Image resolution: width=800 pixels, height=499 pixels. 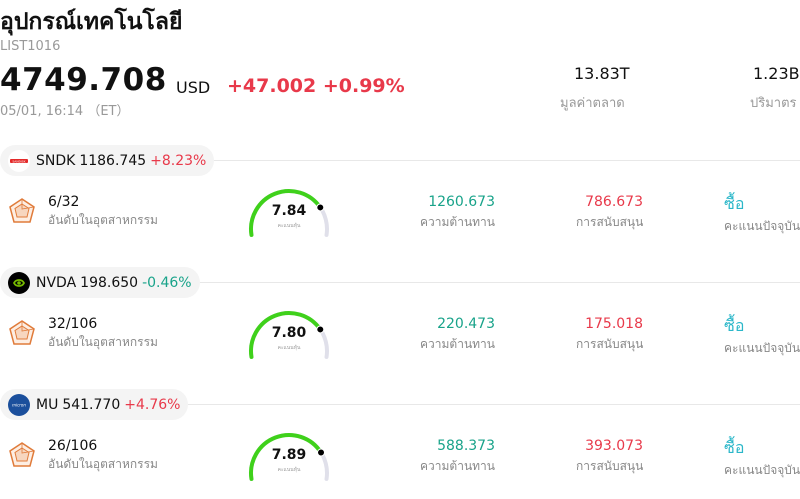 What do you see at coordinates (73, 324) in the screenshot?
I see `rank-value: 32/106` at bounding box center [73, 324].